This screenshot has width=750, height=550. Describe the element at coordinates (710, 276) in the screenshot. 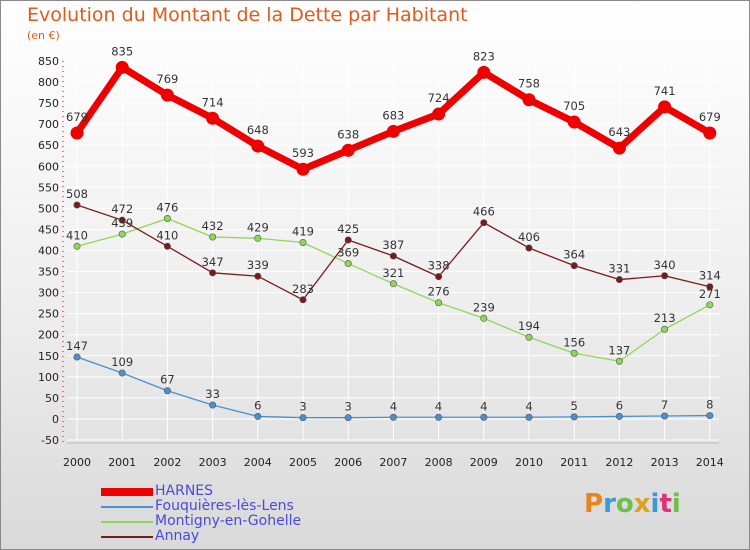

I see `data-label: 314` at that location.